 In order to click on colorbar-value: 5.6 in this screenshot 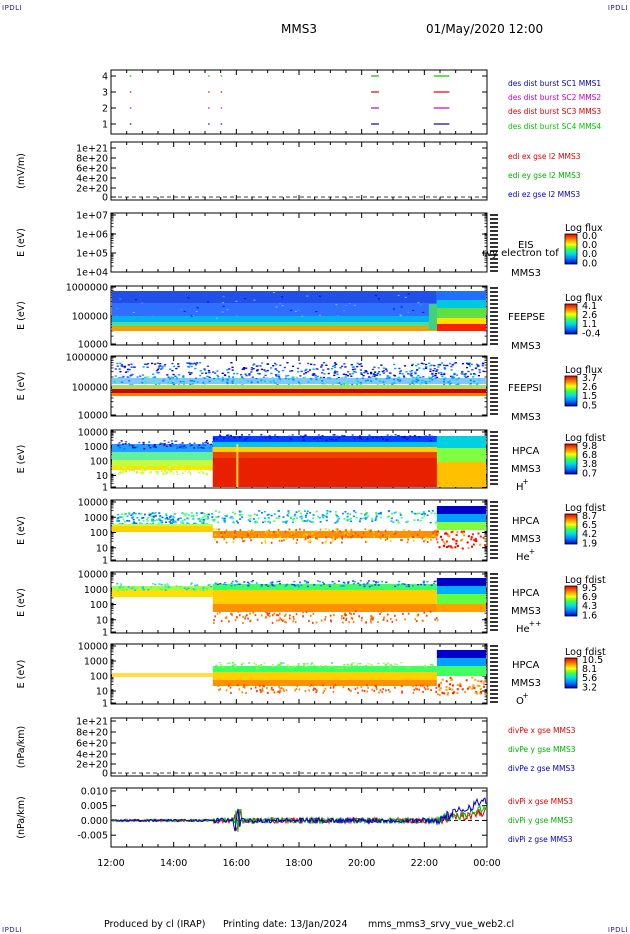, I will do `click(589, 678)`.